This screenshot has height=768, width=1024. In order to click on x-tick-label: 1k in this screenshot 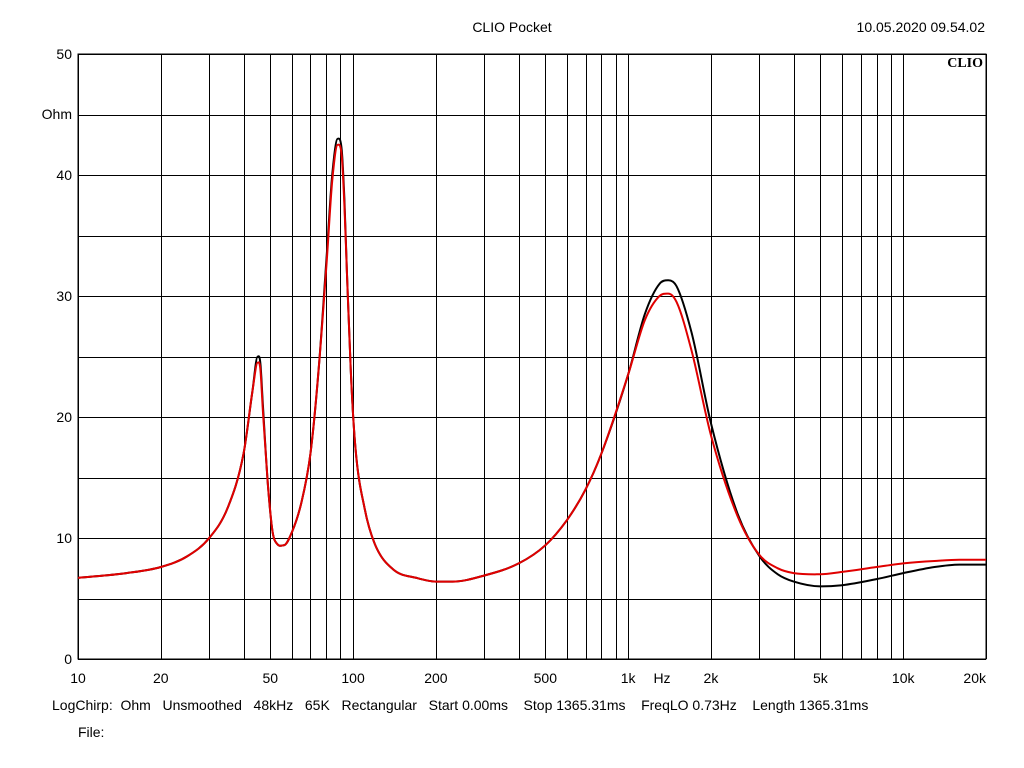, I will do `click(629, 678)`.